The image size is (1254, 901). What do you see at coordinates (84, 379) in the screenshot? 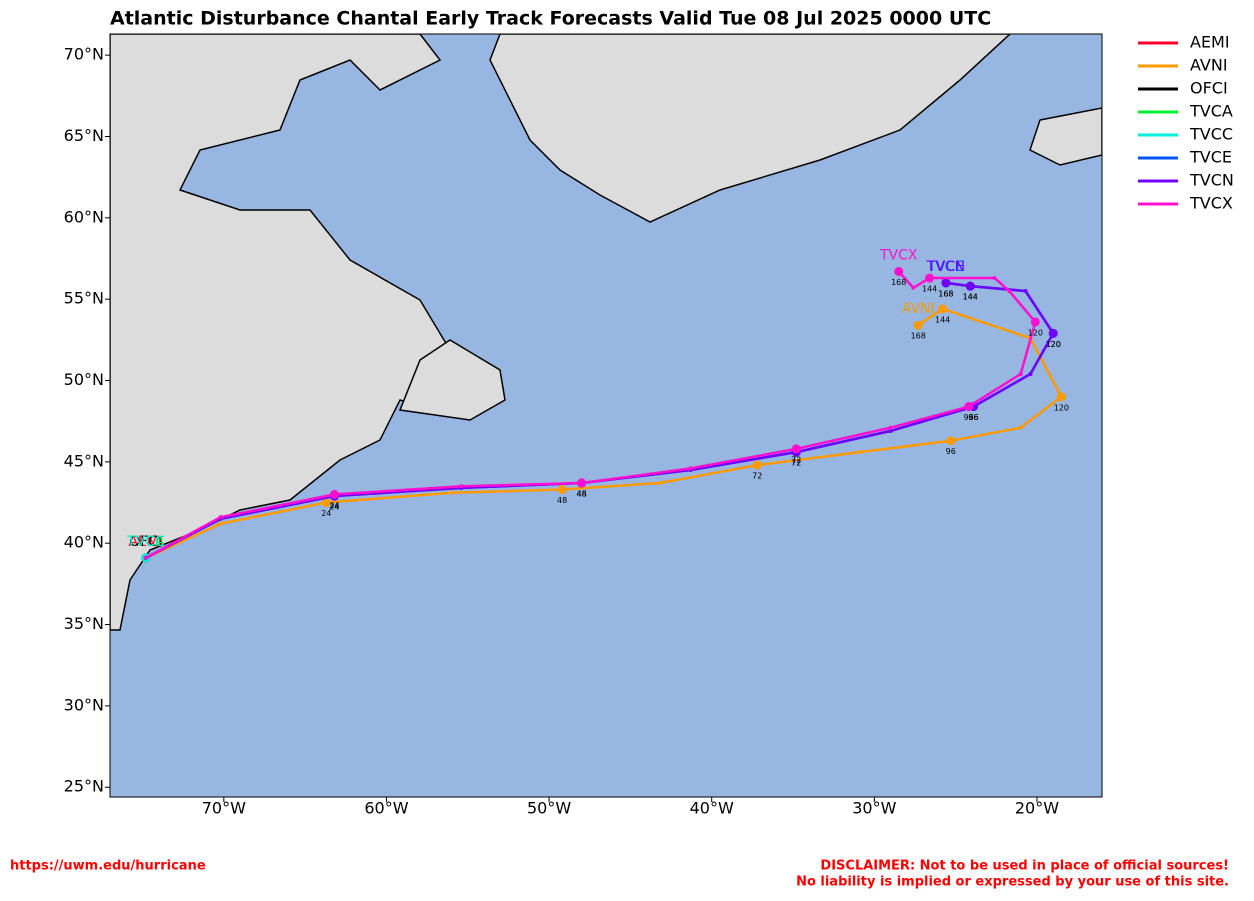
I see `y-tick-label: 50°N` at bounding box center [84, 379].